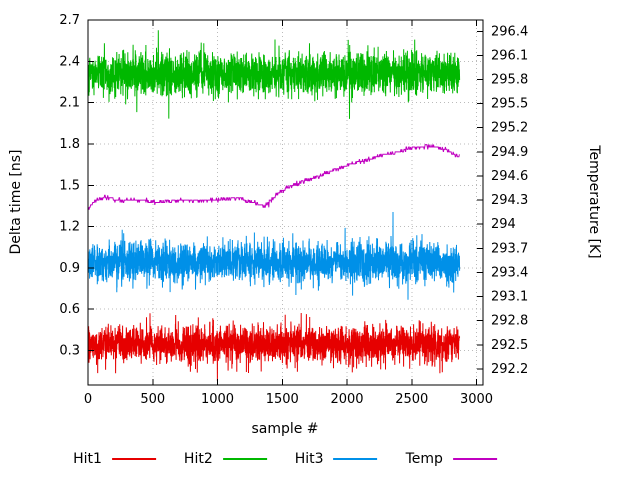 The width and height of the screenshot is (640, 480). I want to click on x-tick-label: 1500, so click(282, 399).